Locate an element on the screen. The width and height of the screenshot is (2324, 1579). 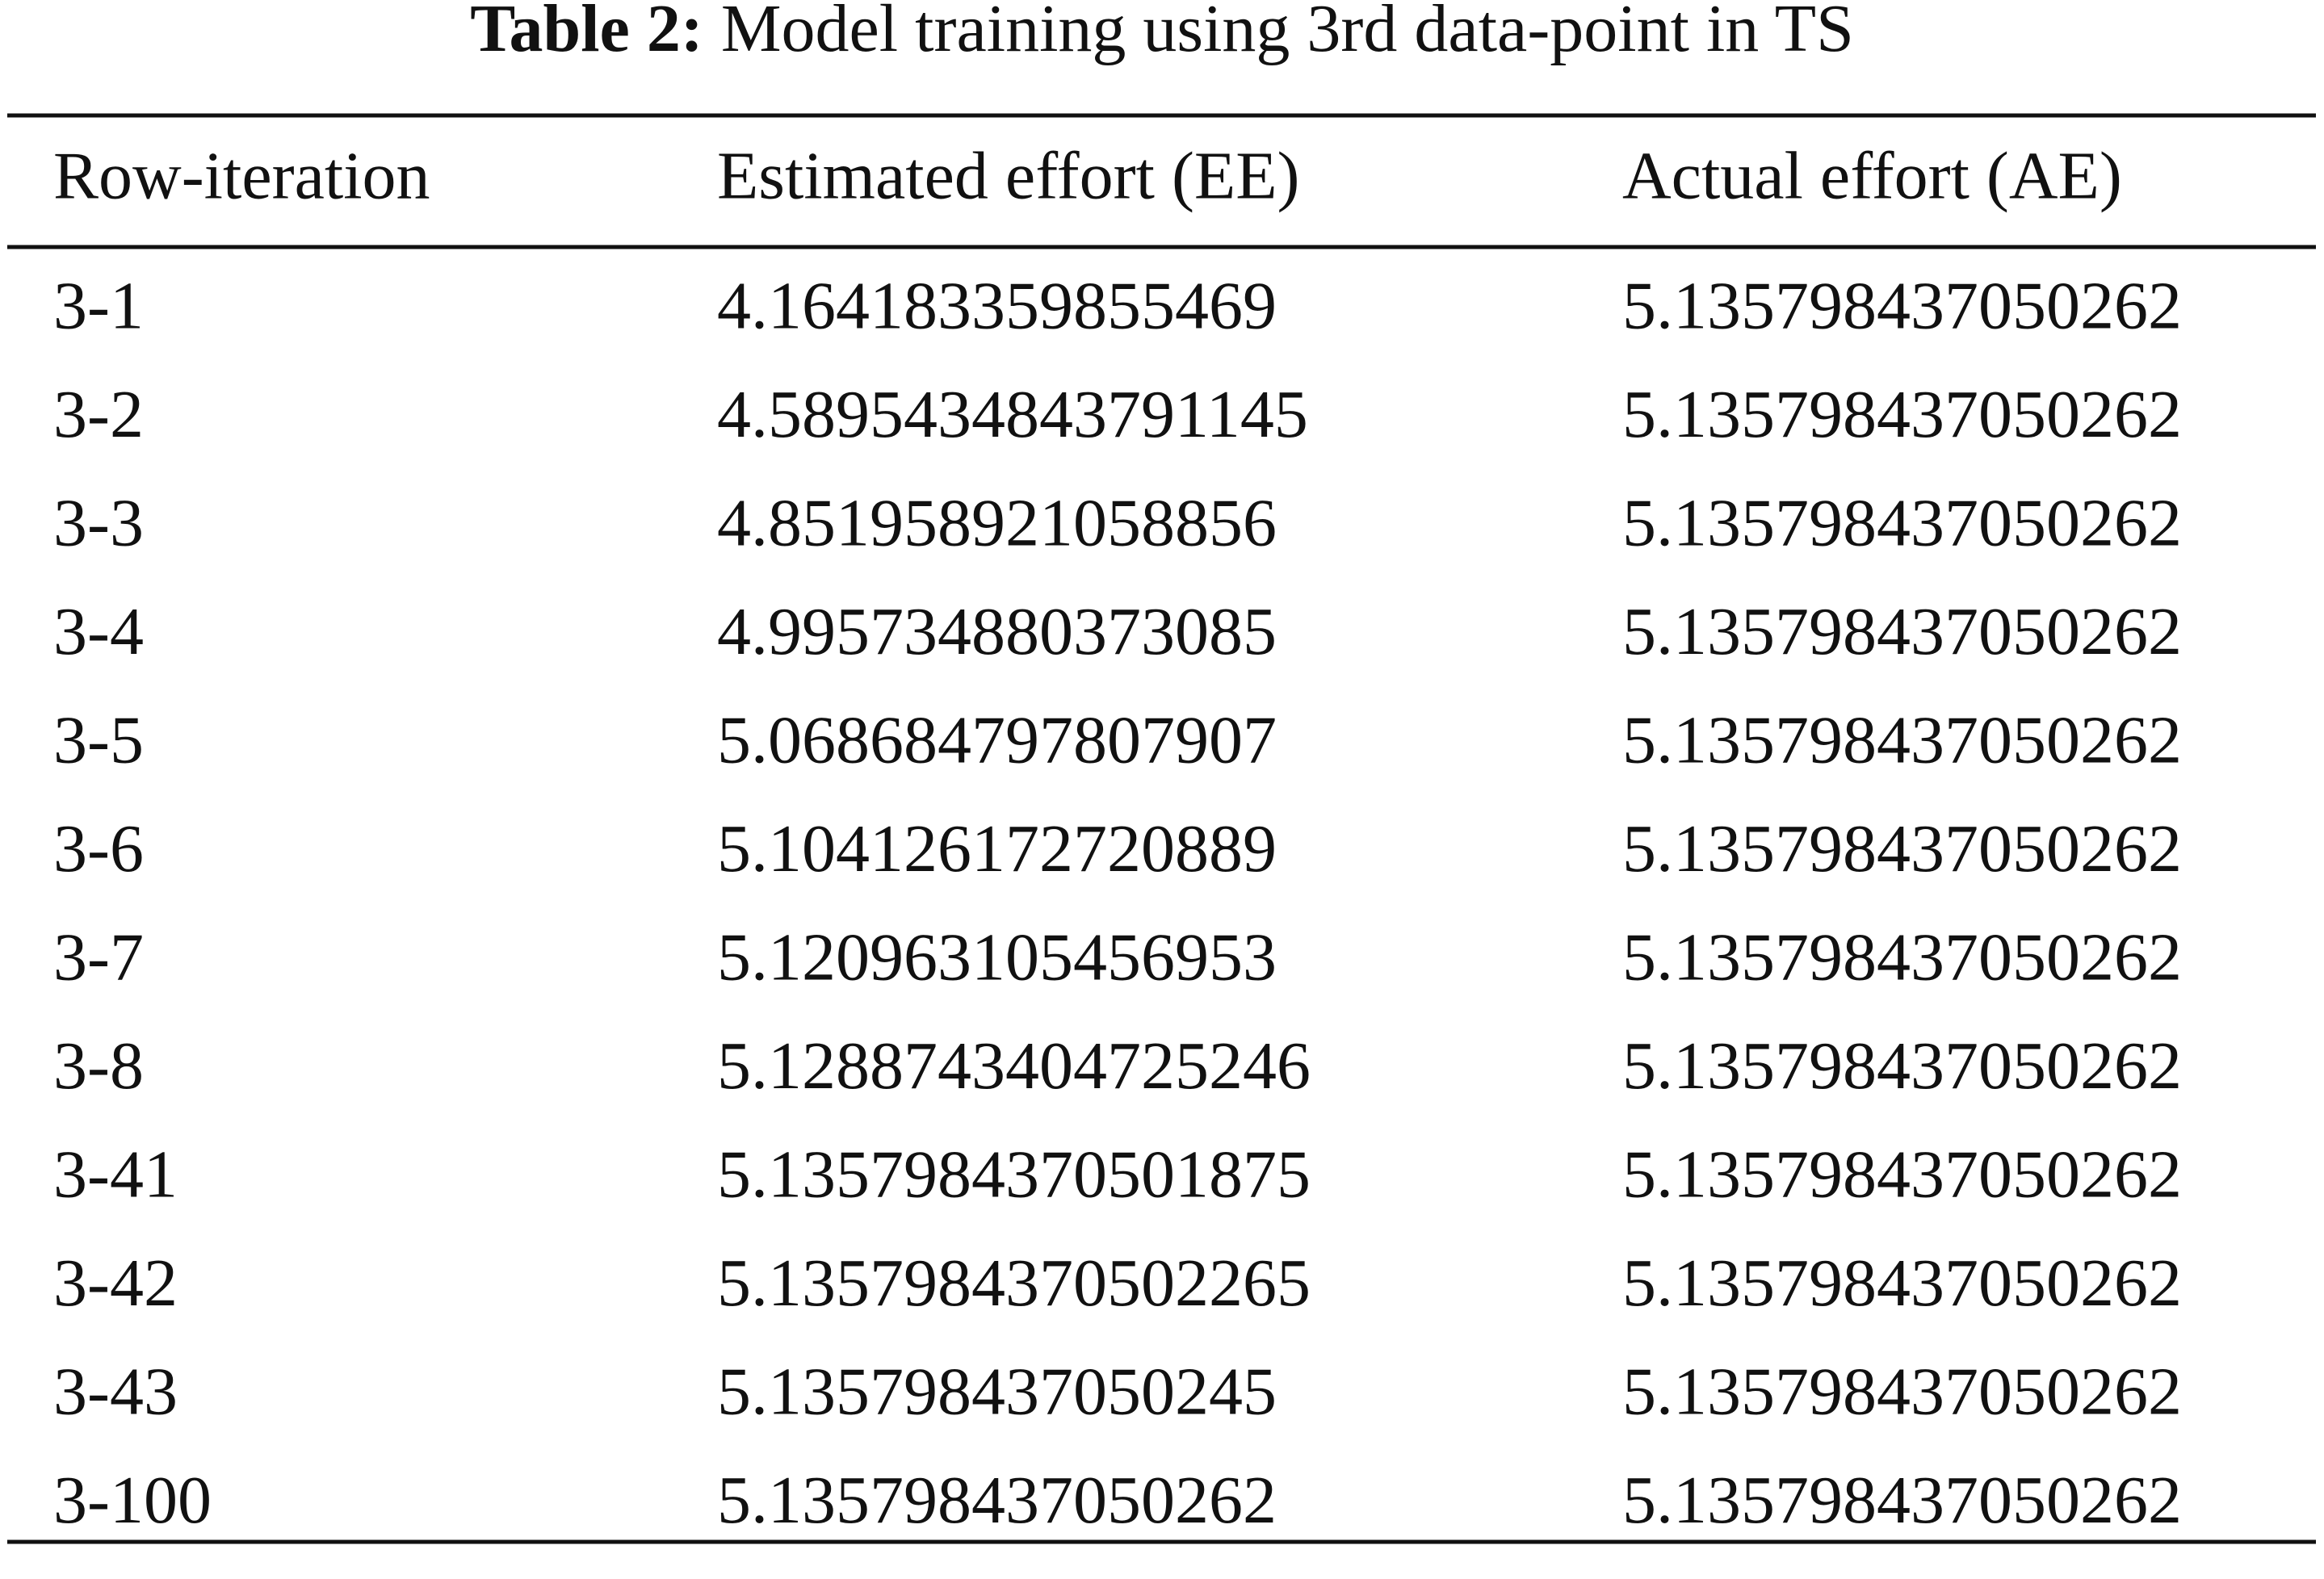
cell: 4.164183359855469 is located at coordinates (997, 305).